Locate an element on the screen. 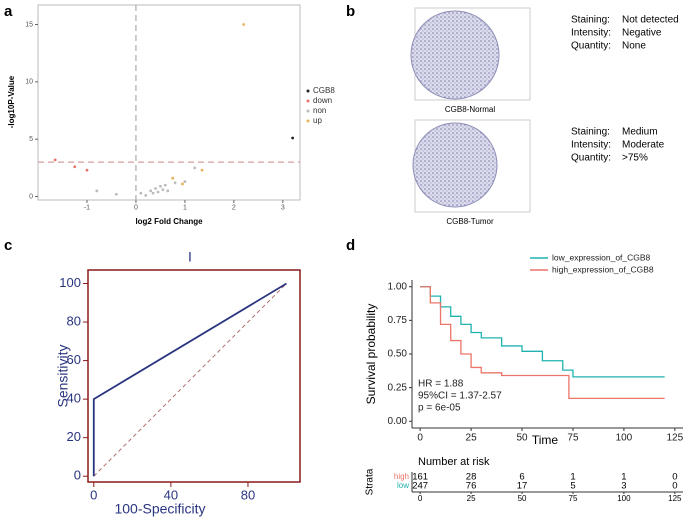 The width and height of the screenshot is (685, 520). legend-label: up is located at coordinates (317, 120).